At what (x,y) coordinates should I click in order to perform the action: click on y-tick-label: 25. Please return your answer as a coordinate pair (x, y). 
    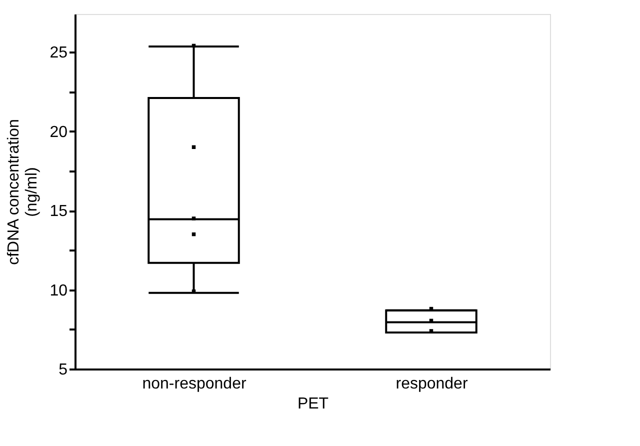
    Looking at the image, I should click on (59, 53).